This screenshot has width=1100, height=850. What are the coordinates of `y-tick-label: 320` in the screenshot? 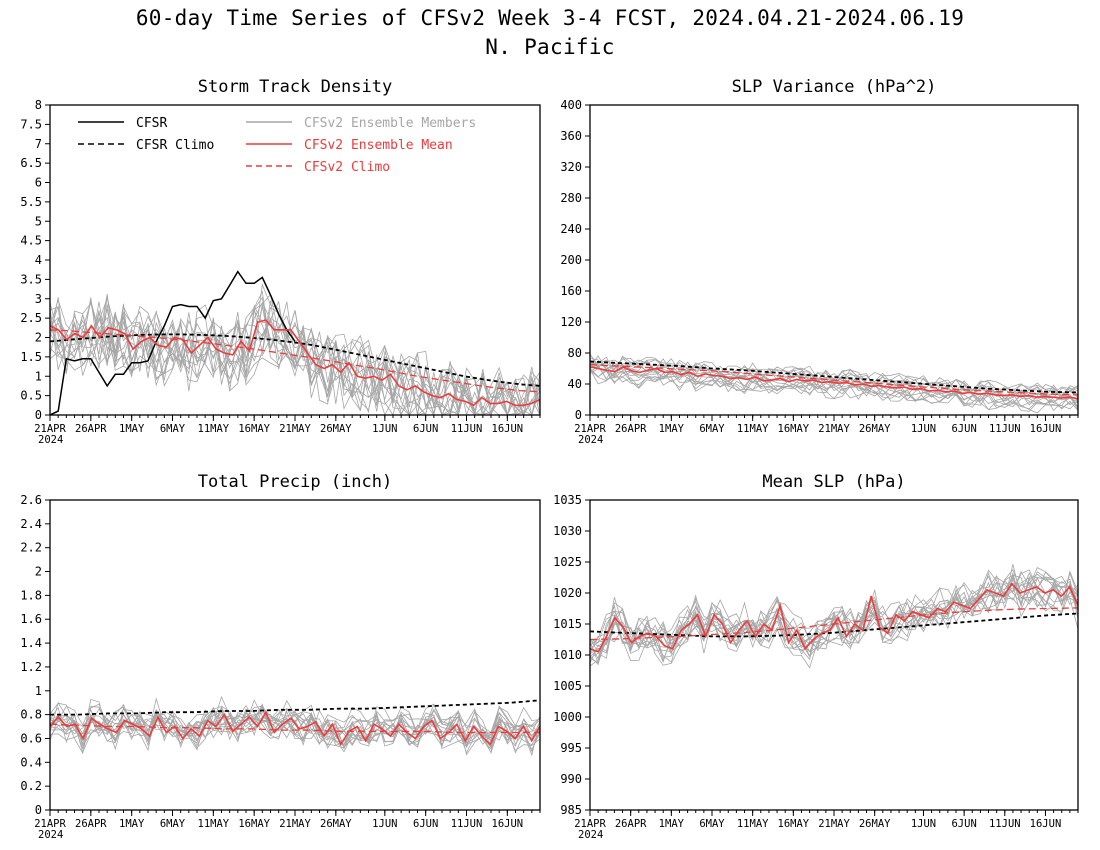 It's located at (571, 167).